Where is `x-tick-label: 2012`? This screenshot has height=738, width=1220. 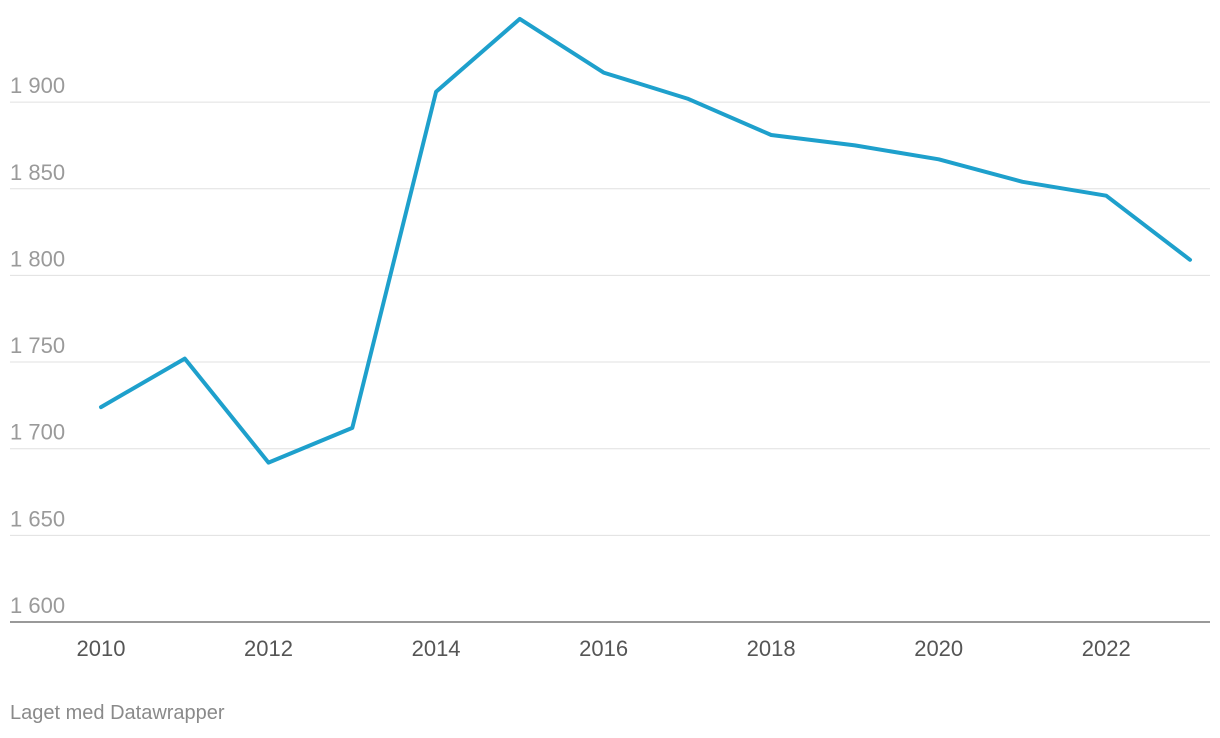 x-tick-label: 2012 is located at coordinates (268, 648).